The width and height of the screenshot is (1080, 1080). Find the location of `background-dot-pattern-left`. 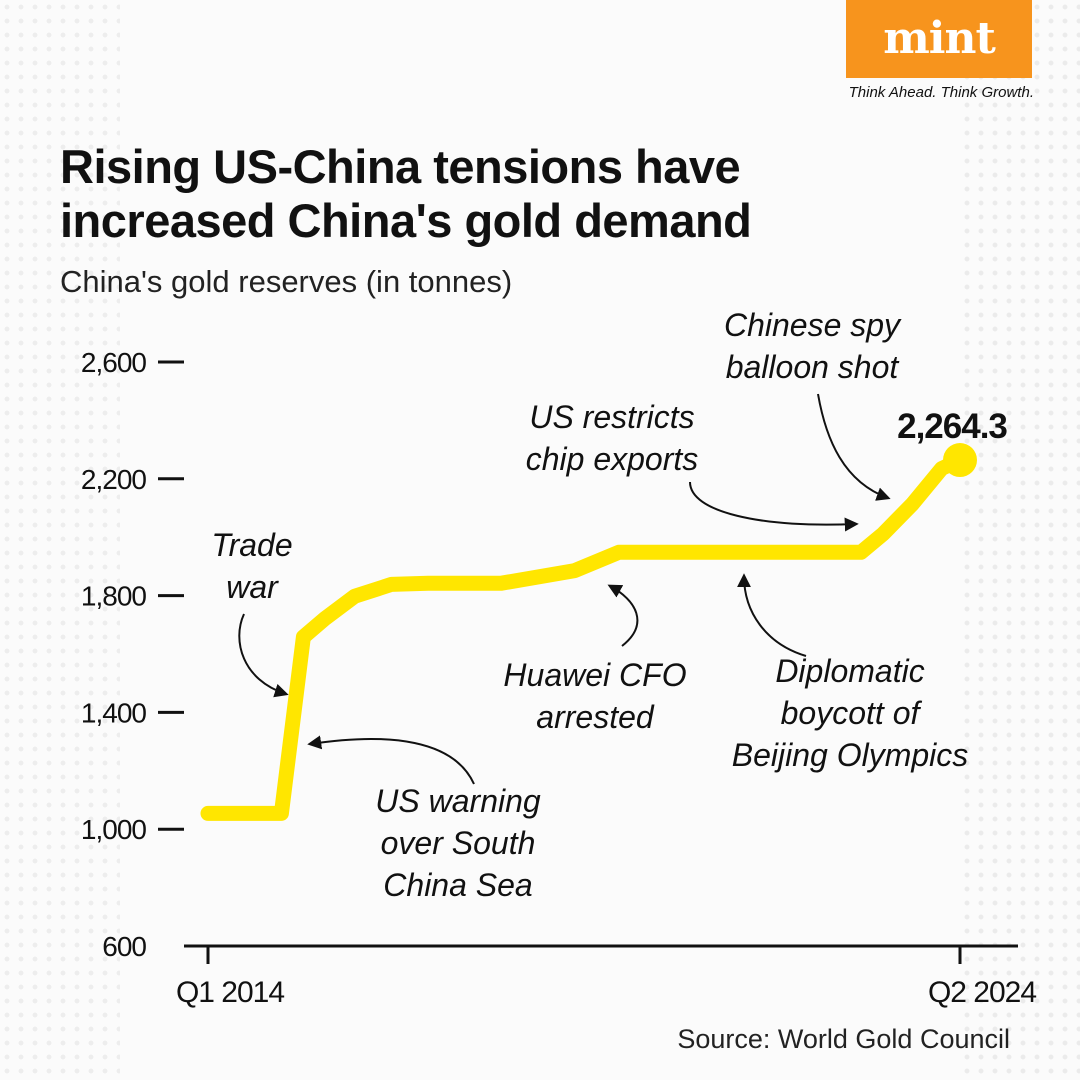

background-dot-pattern-left is located at coordinates (60, 540).